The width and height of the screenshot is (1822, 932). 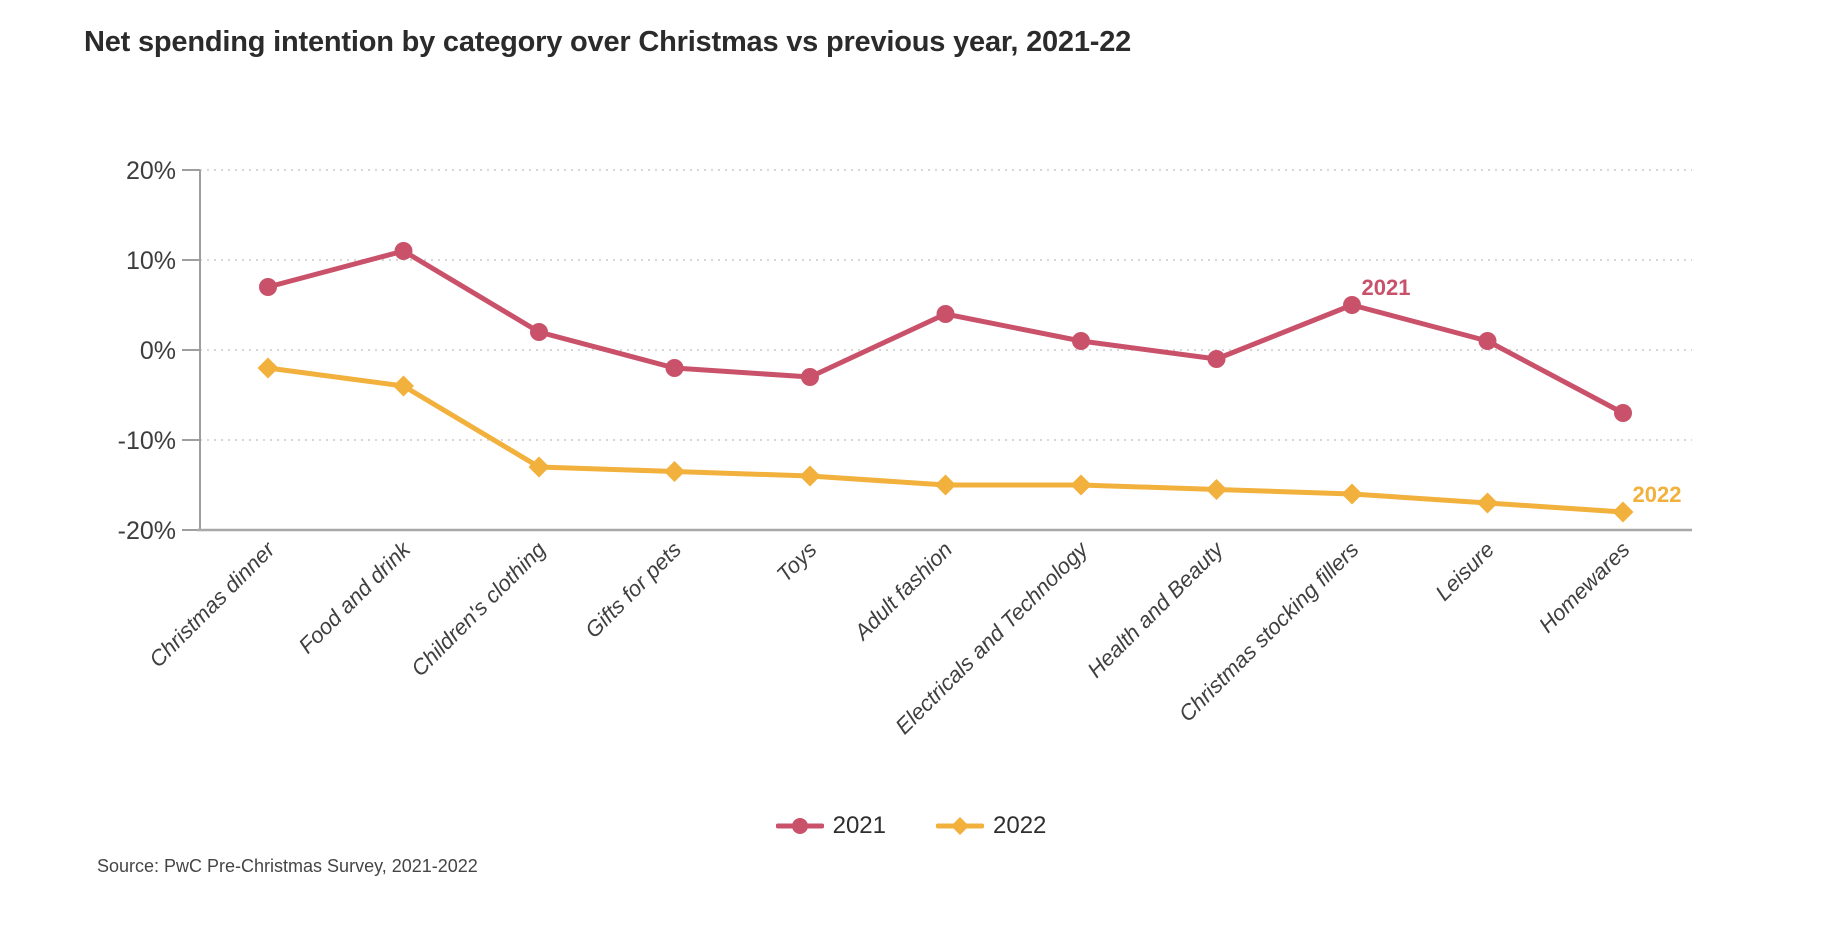 What do you see at coordinates (633, 590) in the screenshot?
I see `x-category-label: Gifts for pets` at bounding box center [633, 590].